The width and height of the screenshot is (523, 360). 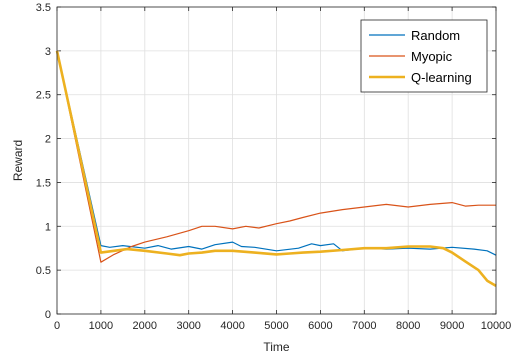 I want to click on legend: Random Myopic Q-learning, so click(x=424, y=56).